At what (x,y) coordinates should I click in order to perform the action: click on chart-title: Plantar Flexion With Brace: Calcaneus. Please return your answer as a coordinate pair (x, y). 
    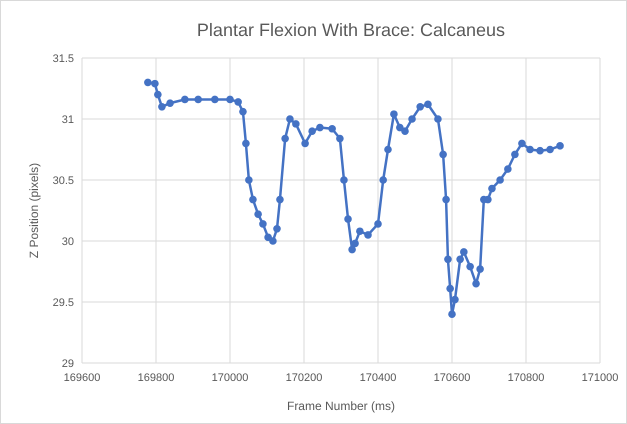
    Looking at the image, I should click on (351, 30).